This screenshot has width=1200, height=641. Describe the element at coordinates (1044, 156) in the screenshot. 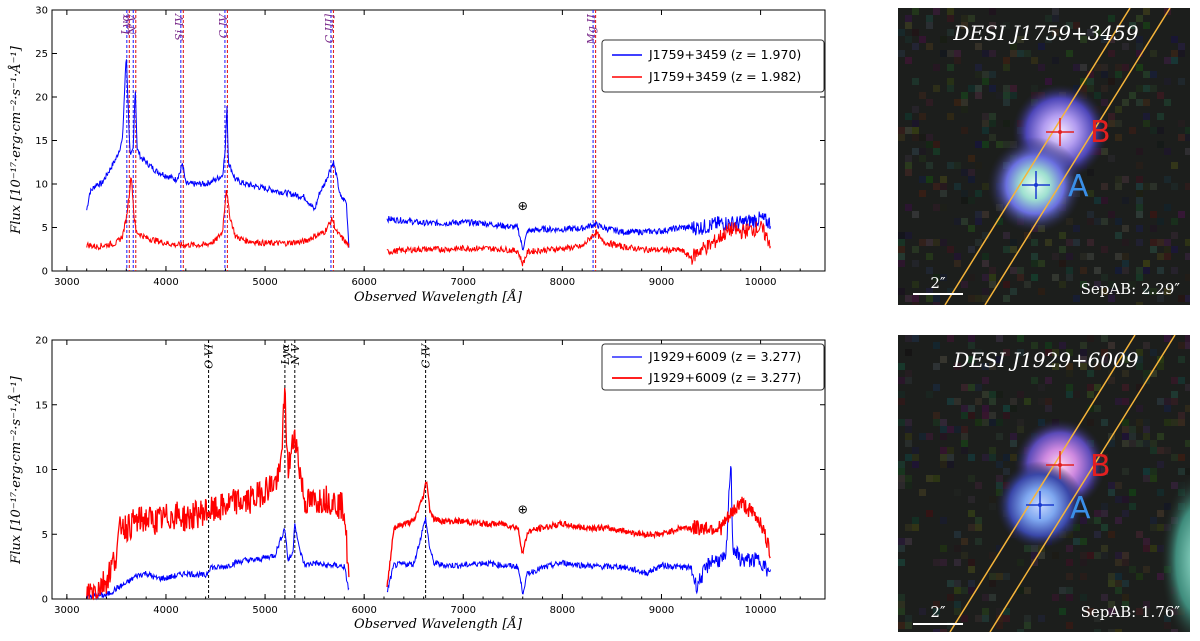

I see `image-noise` at that location.